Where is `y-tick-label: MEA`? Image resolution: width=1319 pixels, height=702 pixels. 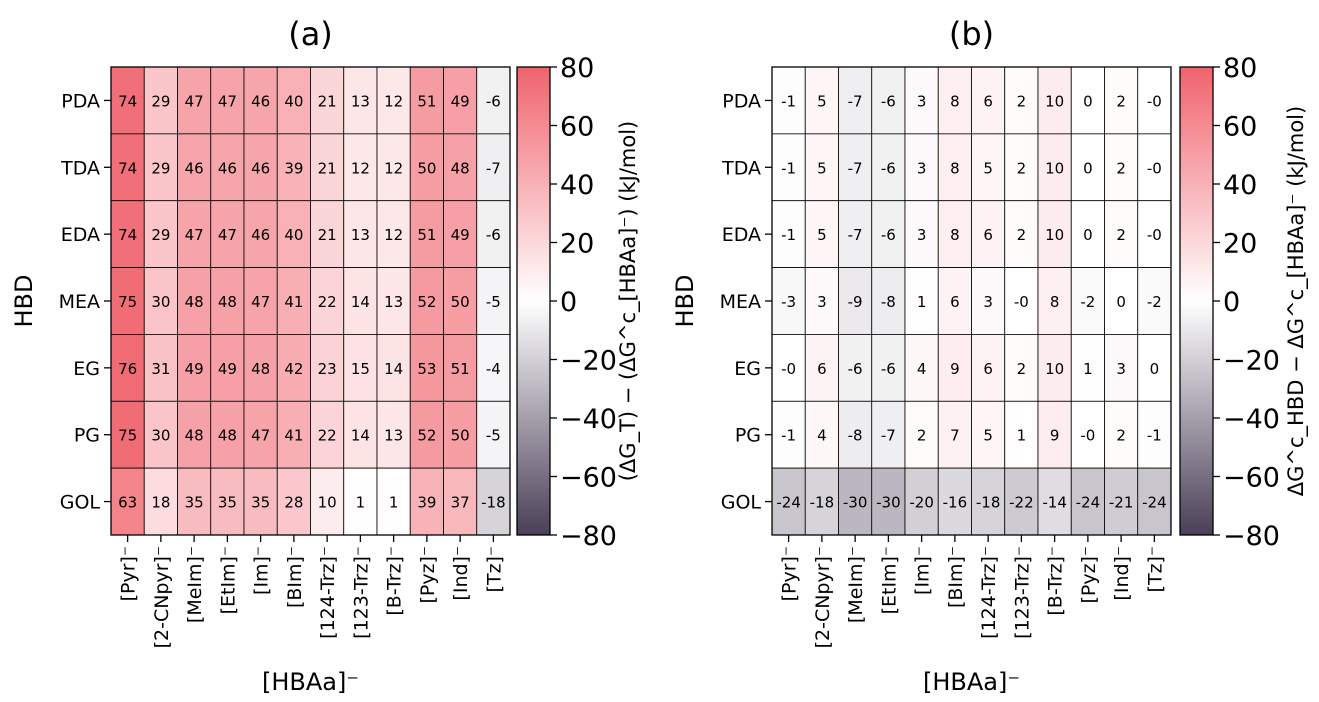 y-tick-label: MEA is located at coordinates (79, 302).